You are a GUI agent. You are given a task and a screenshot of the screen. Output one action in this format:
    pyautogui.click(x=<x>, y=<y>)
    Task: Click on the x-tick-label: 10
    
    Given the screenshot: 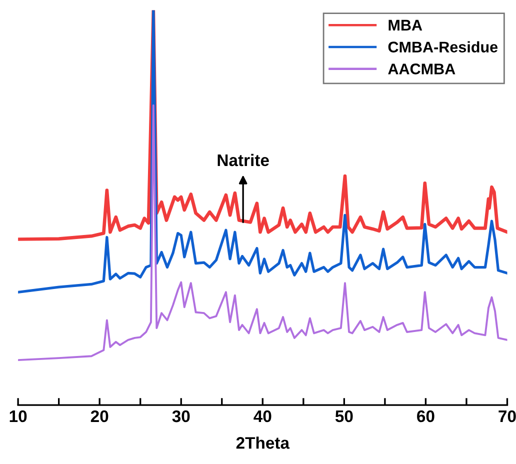 What is the action you would take?
    pyautogui.click(x=18, y=416)
    